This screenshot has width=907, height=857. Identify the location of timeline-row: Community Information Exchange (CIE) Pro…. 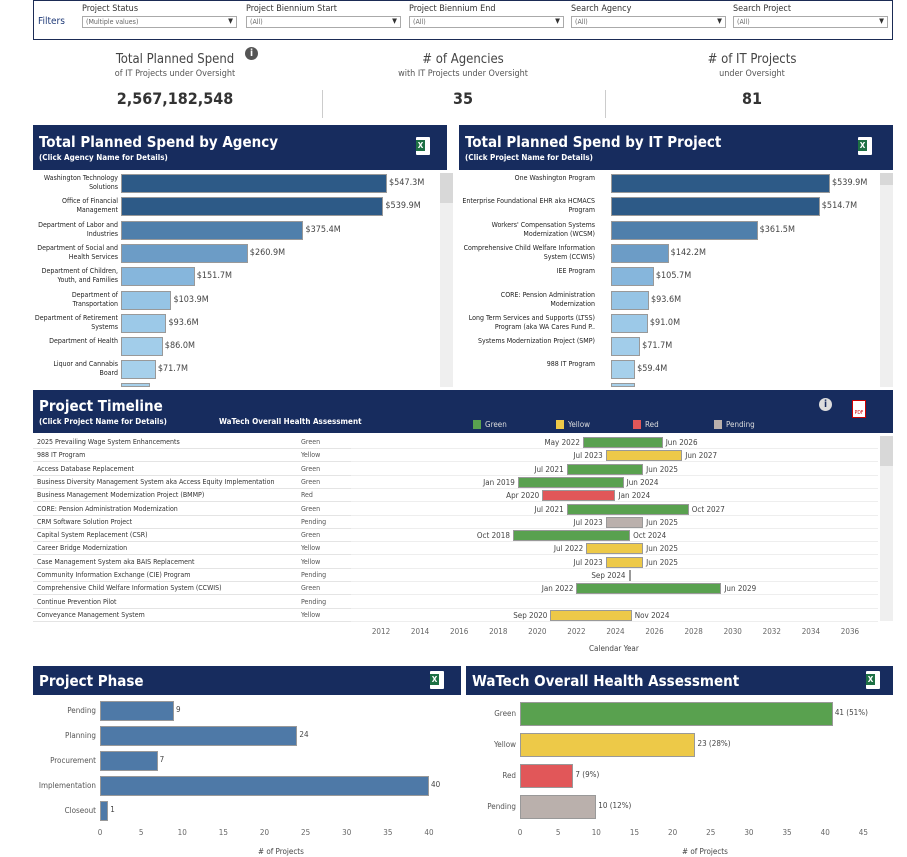
(192, 575).